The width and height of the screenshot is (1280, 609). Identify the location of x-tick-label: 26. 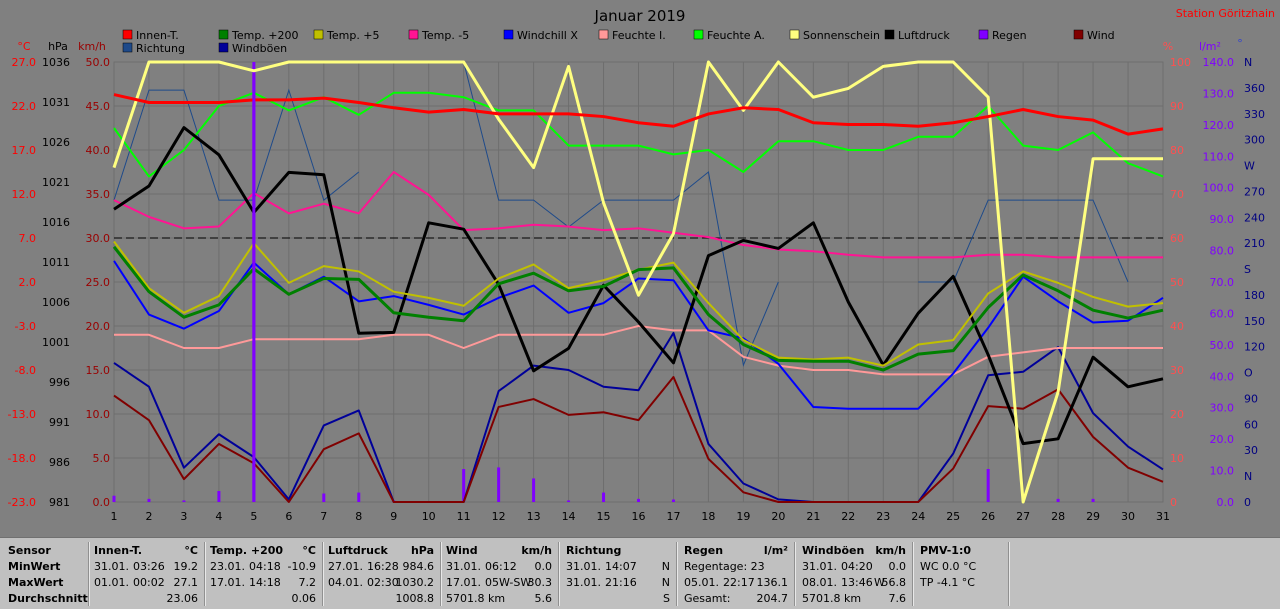
(988, 516).